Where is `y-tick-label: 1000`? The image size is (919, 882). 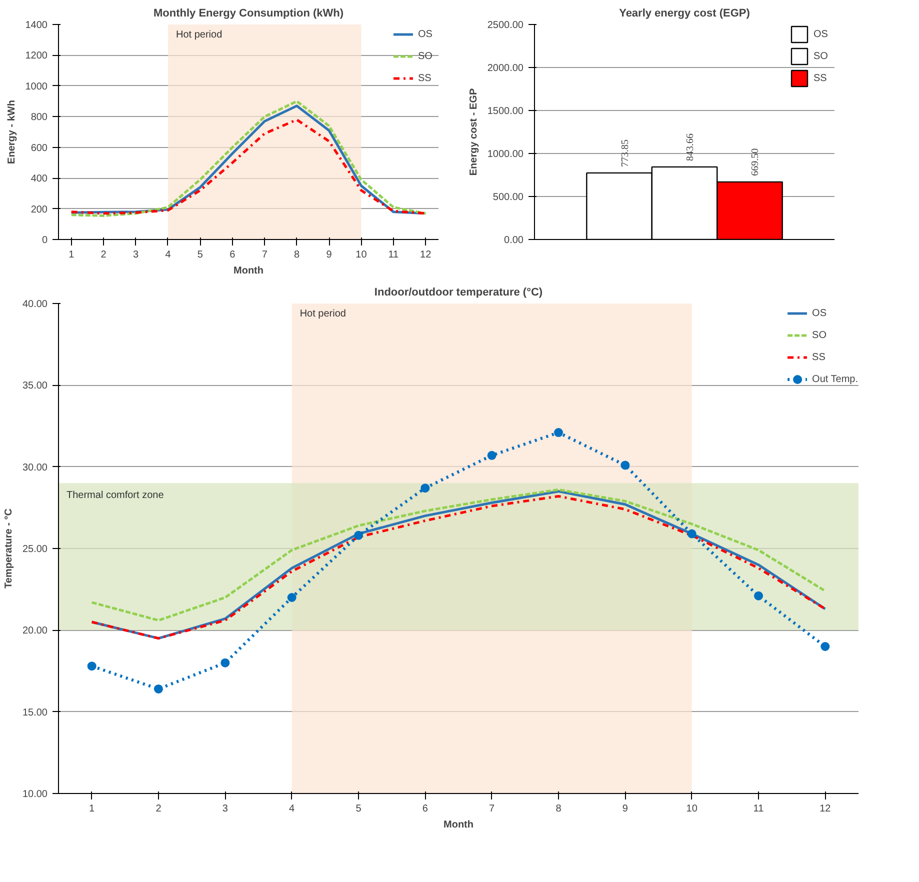 y-tick-label: 1000 is located at coordinates (36, 86).